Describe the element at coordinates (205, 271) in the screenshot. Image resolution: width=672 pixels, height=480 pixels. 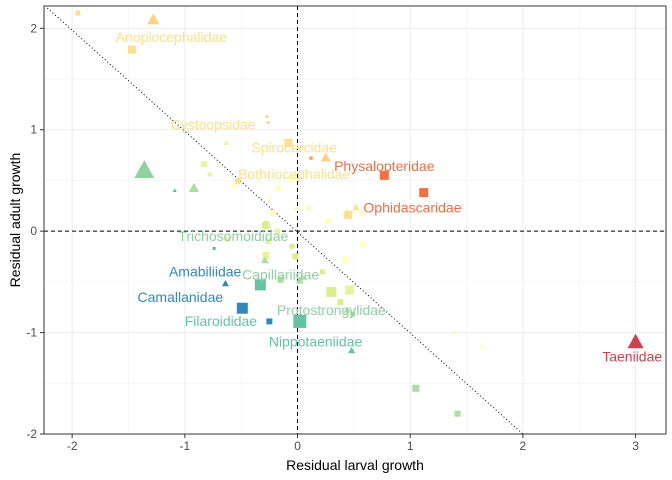
I see `family-label: Amabiliidae` at that location.